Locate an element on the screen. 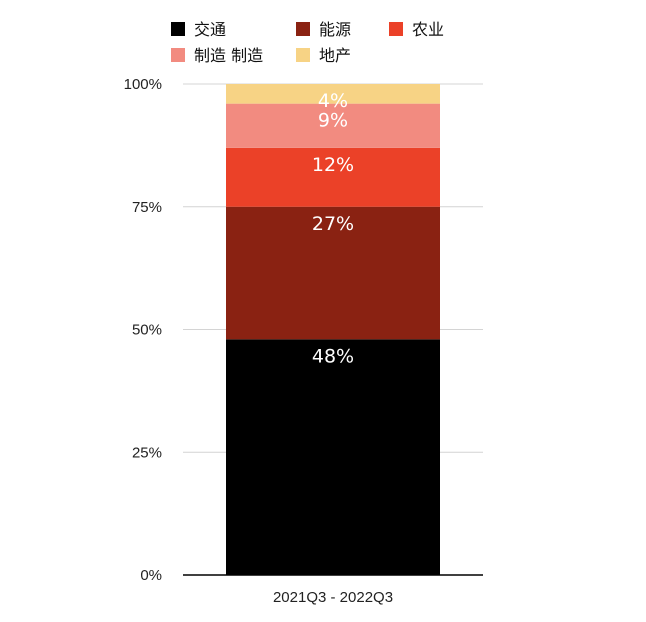 The height and width of the screenshot is (622, 646). legend-label: 能源 is located at coordinates (335, 29).